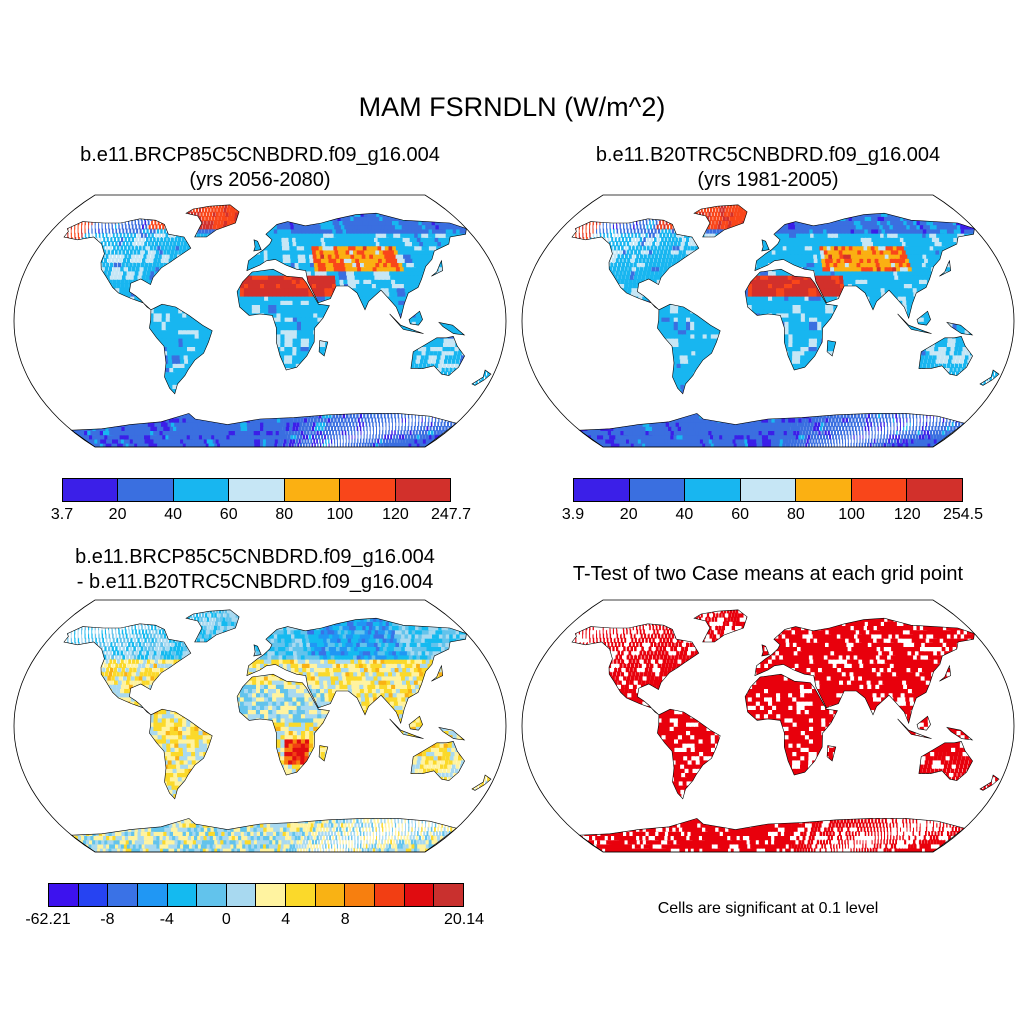  Describe the element at coordinates (255, 582) in the screenshot. I see `panel-3-title-line2: - b.e11.B20TRC5CNBDRD.f09_g16.004` at that location.